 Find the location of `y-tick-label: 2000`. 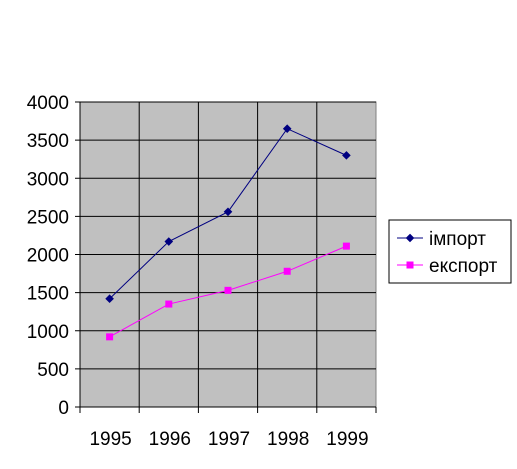

y-tick-label: 2000 is located at coordinates (48, 256).